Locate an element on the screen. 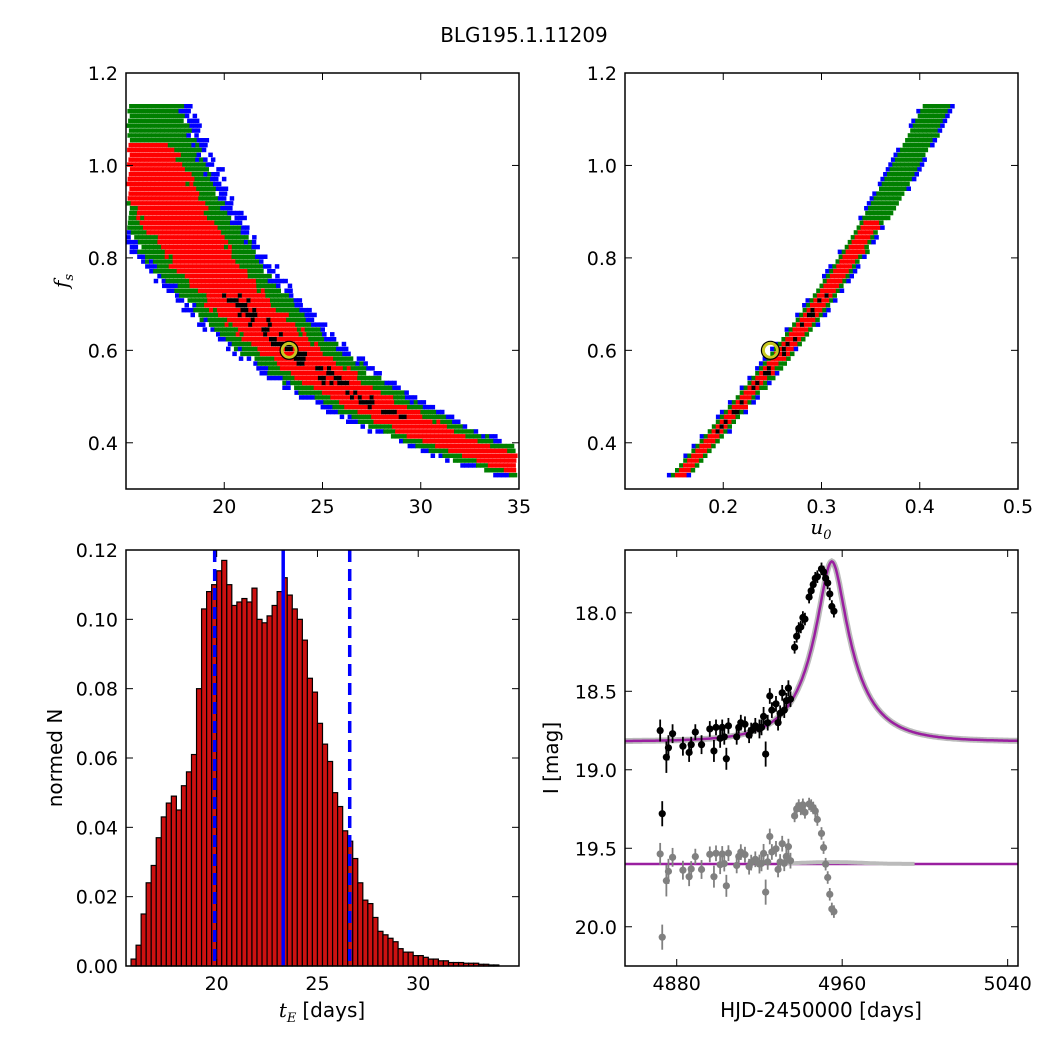 This screenshot has height=1050, width=1050. y-axis-label-normed-n: normed N is located at coordinates (55, 758).